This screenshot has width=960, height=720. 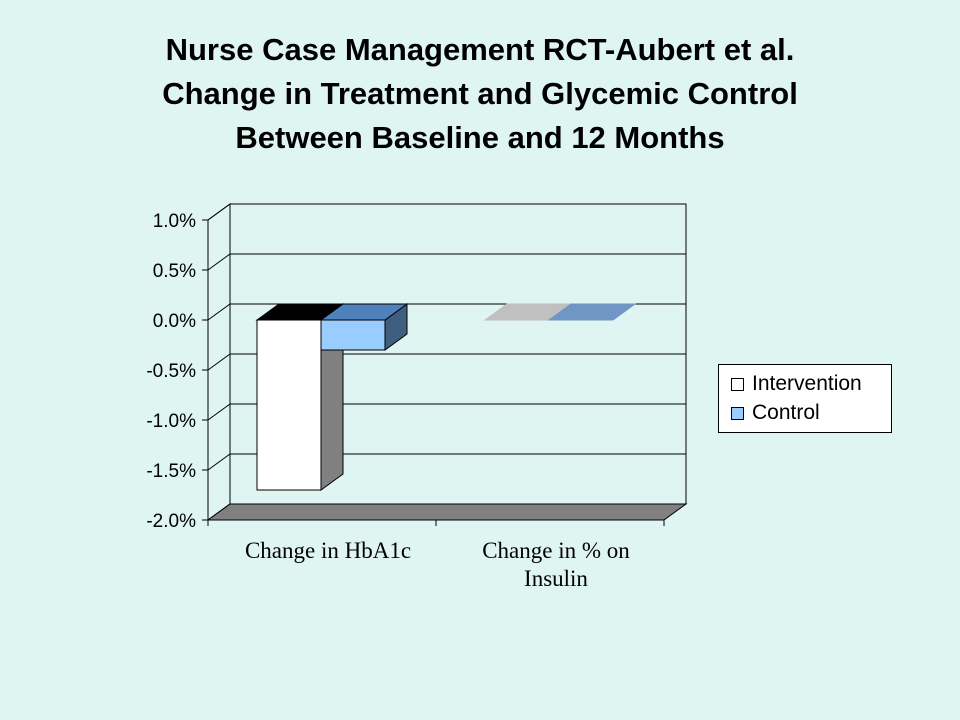 I want to click on legend-item-control: Control, so click(x=775, y=413).